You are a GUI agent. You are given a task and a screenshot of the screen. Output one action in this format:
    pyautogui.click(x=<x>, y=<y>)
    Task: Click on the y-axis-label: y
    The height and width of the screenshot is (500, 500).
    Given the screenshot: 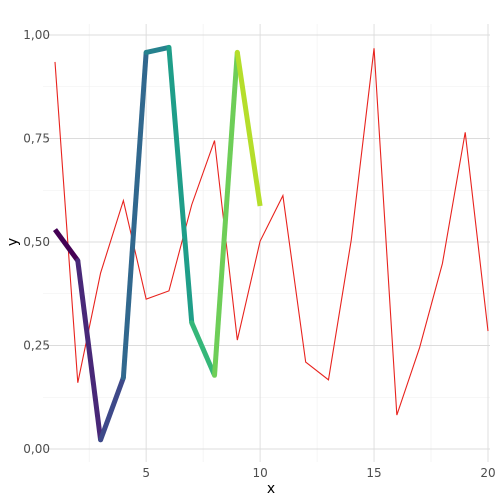 What is the action you would take?
    pyautogui.click(x=13, y=242)
    